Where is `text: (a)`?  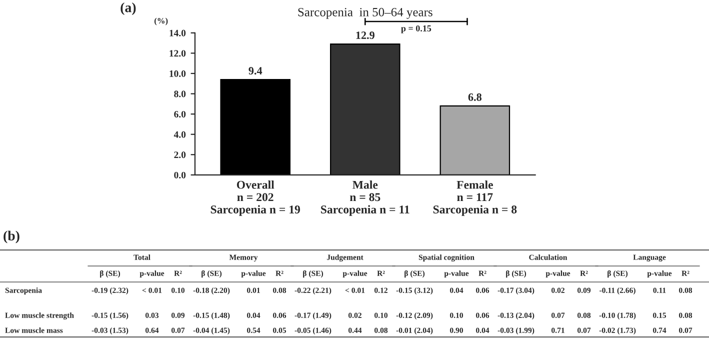 text: (a) is located at coordinates (128, 9).